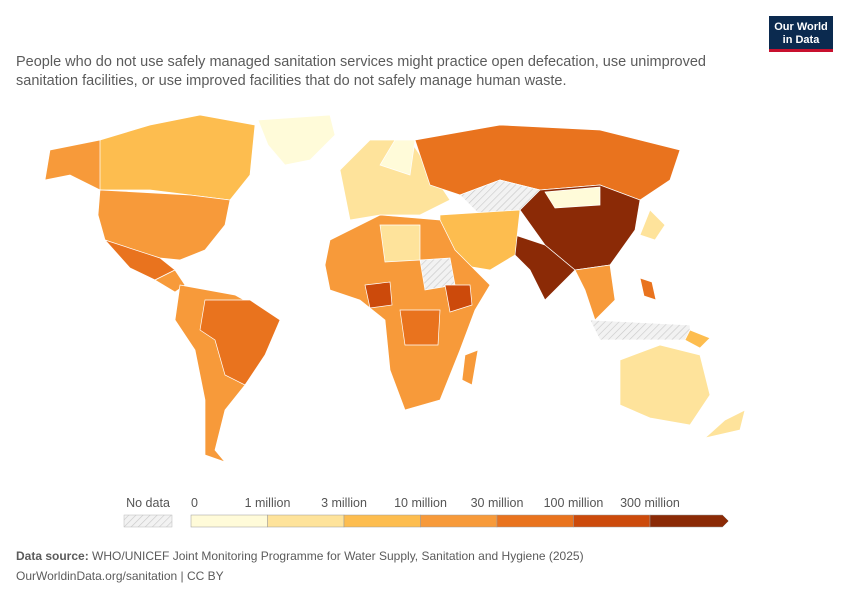 The width and height of the screenshot is (850, 600). What do you see at coordinates (268, 503) in the screenshot?
I see `legend-label: 1 million` at bounding box center [268, 503].